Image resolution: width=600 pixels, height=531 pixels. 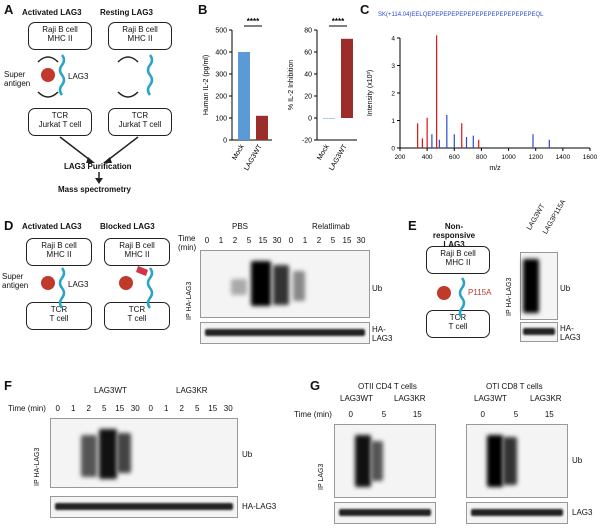 What do you see at coordinates (144, 507) in the screenshot?
I see `ha-lag3-blot-f` at bounding box center [144, 507].